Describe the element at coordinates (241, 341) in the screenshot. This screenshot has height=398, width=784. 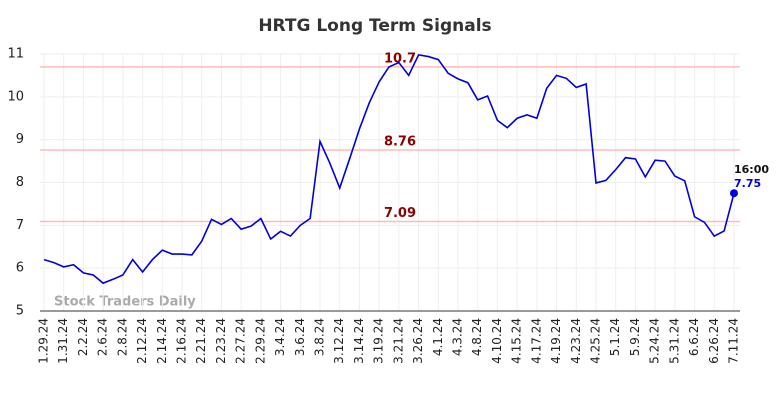
I see `x-tick-label: 2.27.24` at that location.